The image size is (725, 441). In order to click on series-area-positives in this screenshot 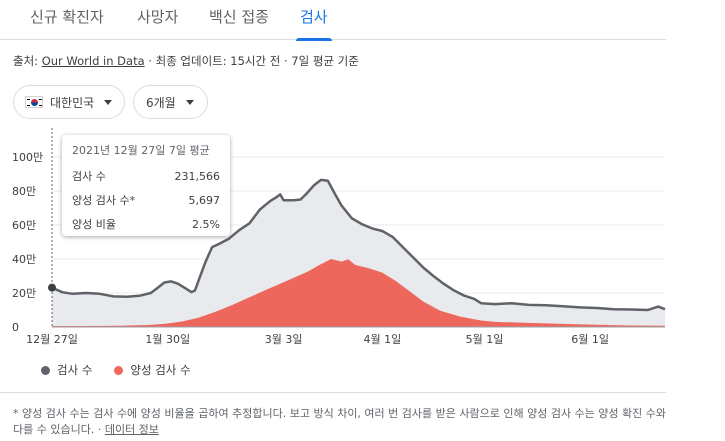, I will do `click(358, 293)`.